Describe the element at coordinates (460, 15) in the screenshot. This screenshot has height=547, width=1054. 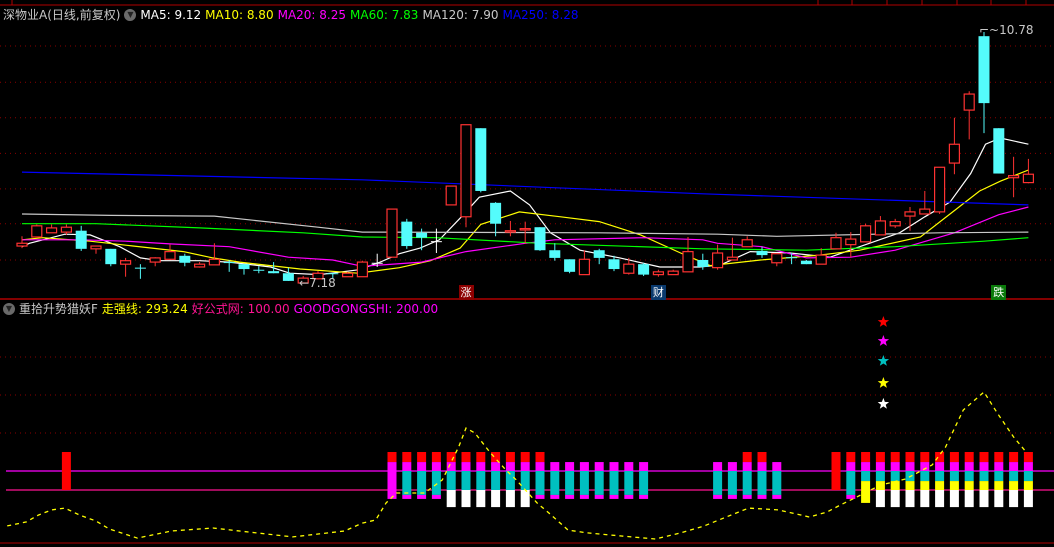
I see `ma-legend-item: MA120: 7.90` at that location.